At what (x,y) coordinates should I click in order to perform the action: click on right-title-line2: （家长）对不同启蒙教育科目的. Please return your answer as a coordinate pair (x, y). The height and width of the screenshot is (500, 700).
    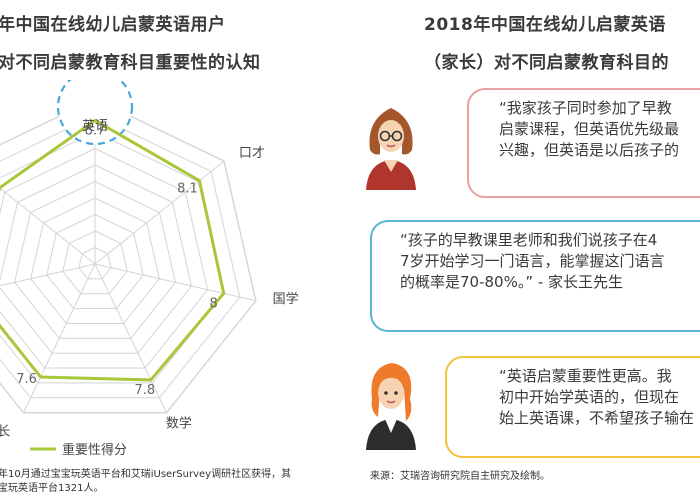
    Looking at the image, I should click on (546, 63).